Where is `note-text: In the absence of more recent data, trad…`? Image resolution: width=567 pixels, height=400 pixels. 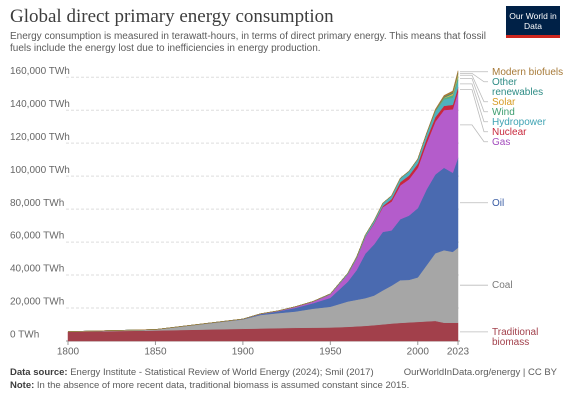
note-text: In the absence of more recent data, trad… is located at coordinates (223, 385).